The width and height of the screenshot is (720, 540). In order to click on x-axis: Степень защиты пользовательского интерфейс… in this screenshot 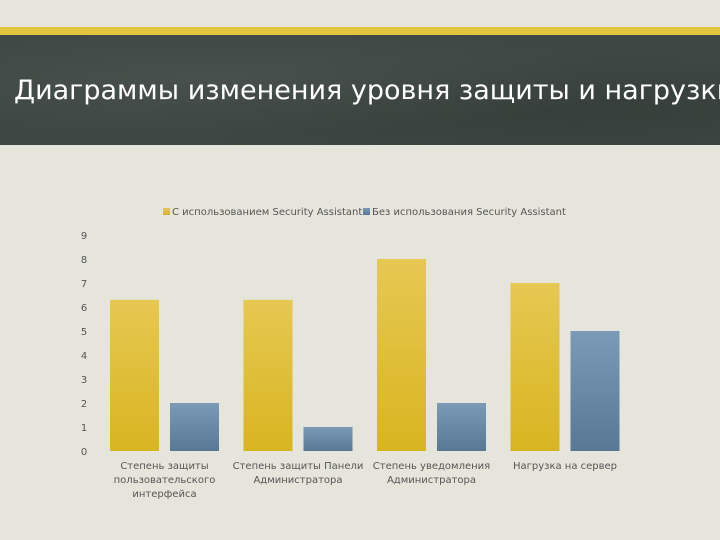, I will do `click(365, 480)`.